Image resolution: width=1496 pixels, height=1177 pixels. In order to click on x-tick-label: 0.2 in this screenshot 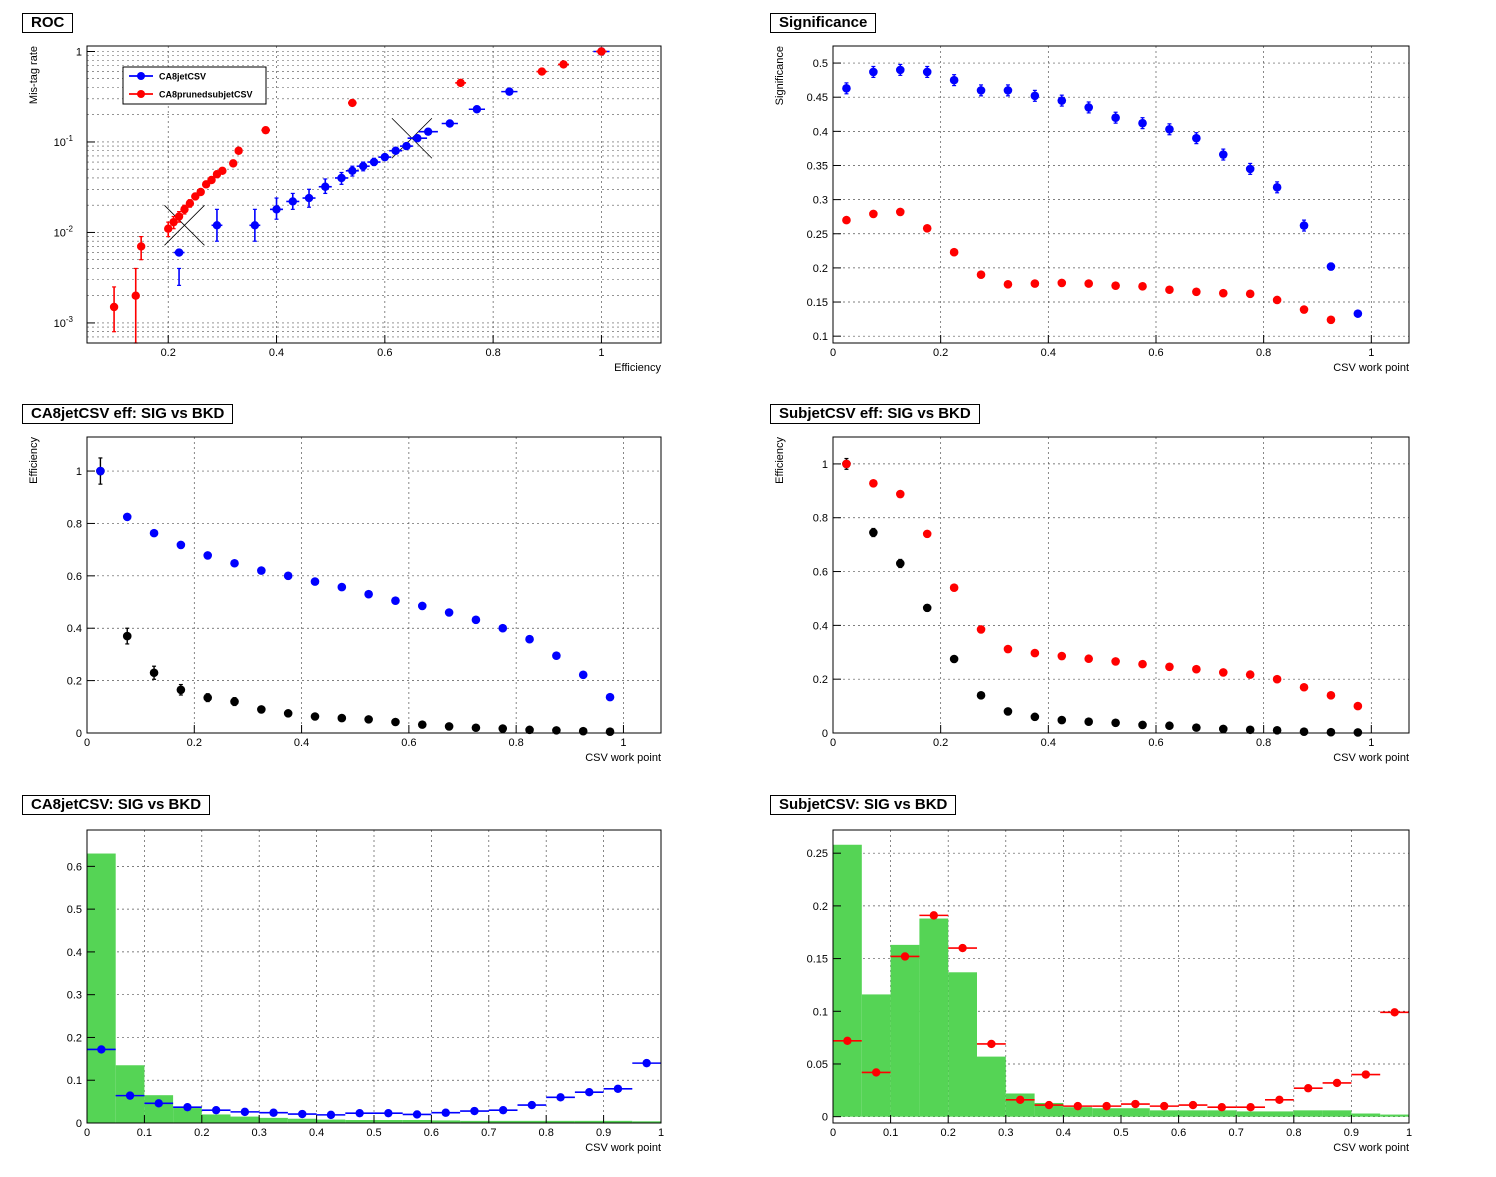, I will do `click(940, 353)`.